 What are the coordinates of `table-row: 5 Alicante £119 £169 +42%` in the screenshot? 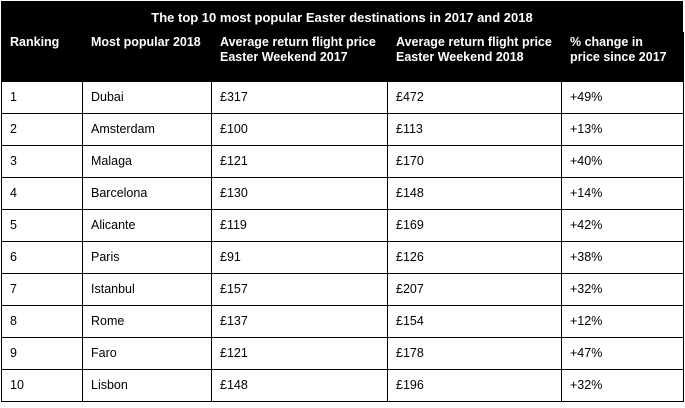 It's located at (342, 225).